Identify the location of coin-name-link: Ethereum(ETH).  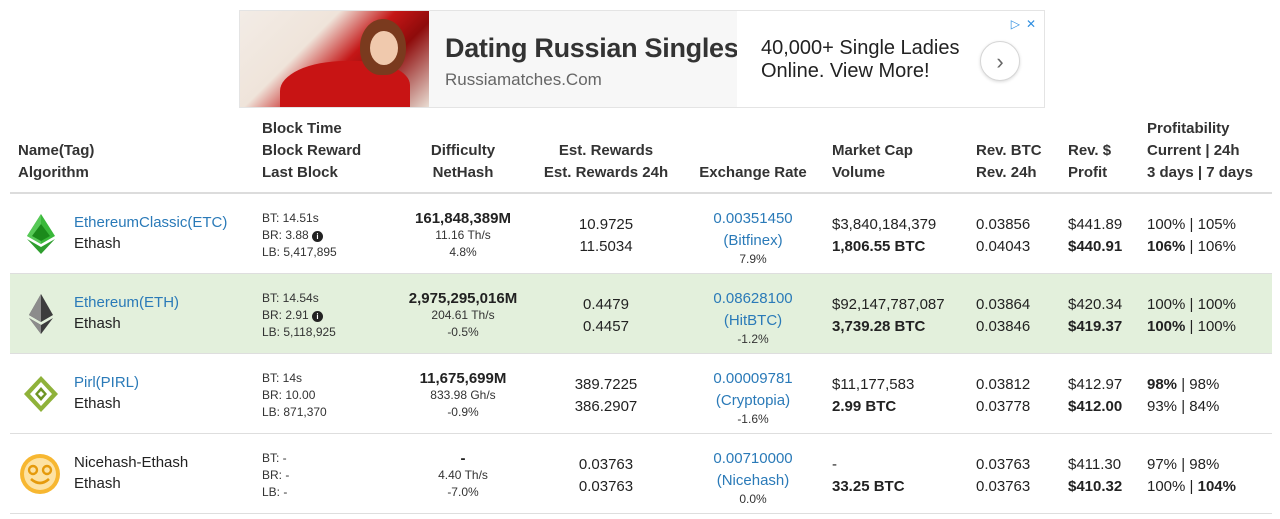
(127, 302).